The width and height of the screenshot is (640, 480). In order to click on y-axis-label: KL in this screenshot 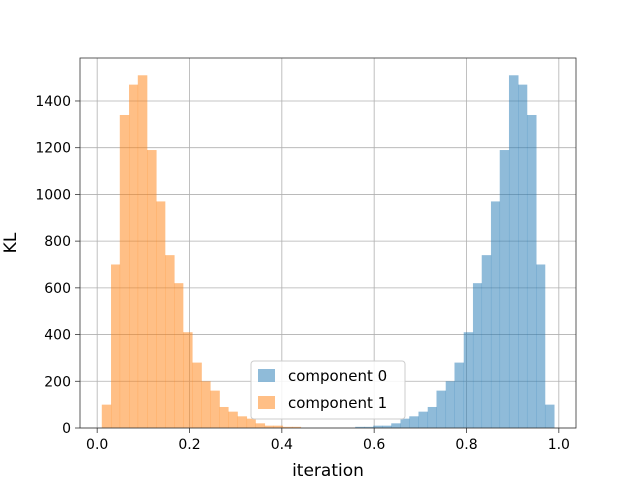, I will do `click(11, 242)`.